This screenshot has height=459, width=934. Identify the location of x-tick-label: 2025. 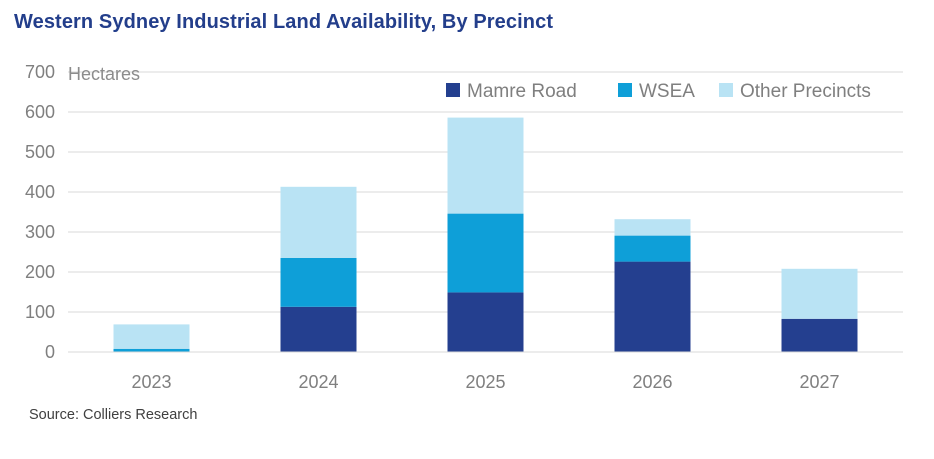
(485, 382).